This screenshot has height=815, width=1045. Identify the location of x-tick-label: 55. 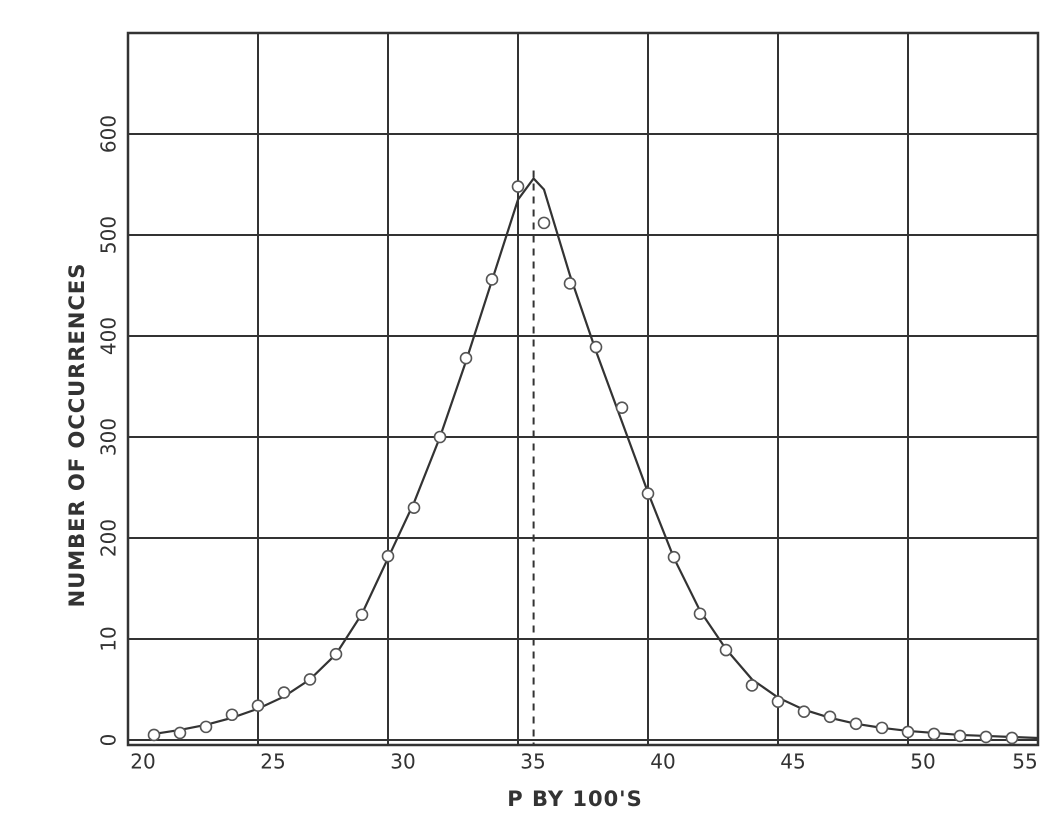
(1024, 762).